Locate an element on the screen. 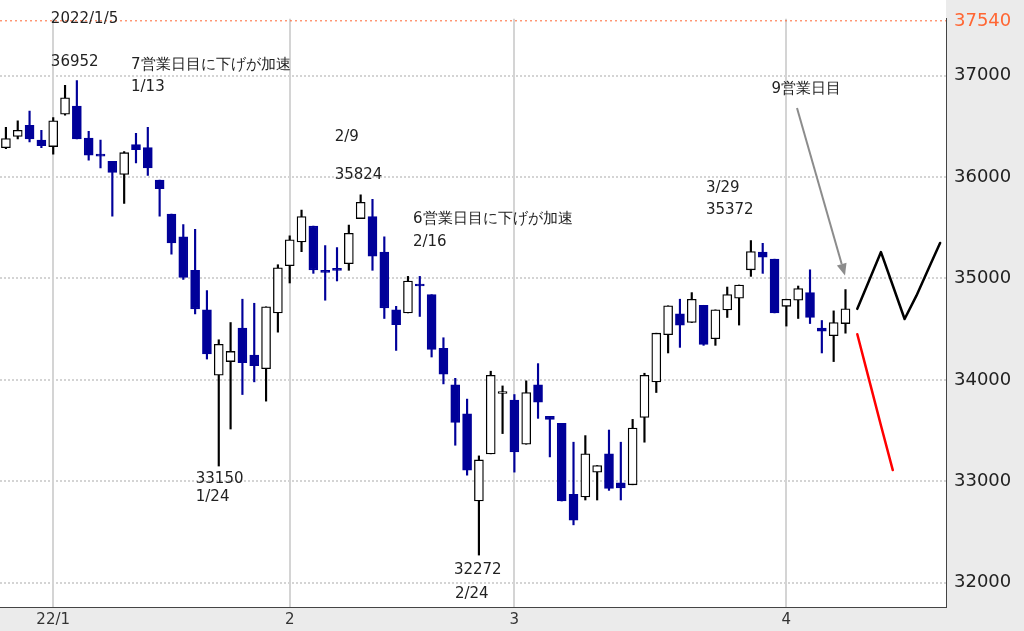  y-tick-label: 34000 is located at coordinates (983, 378).